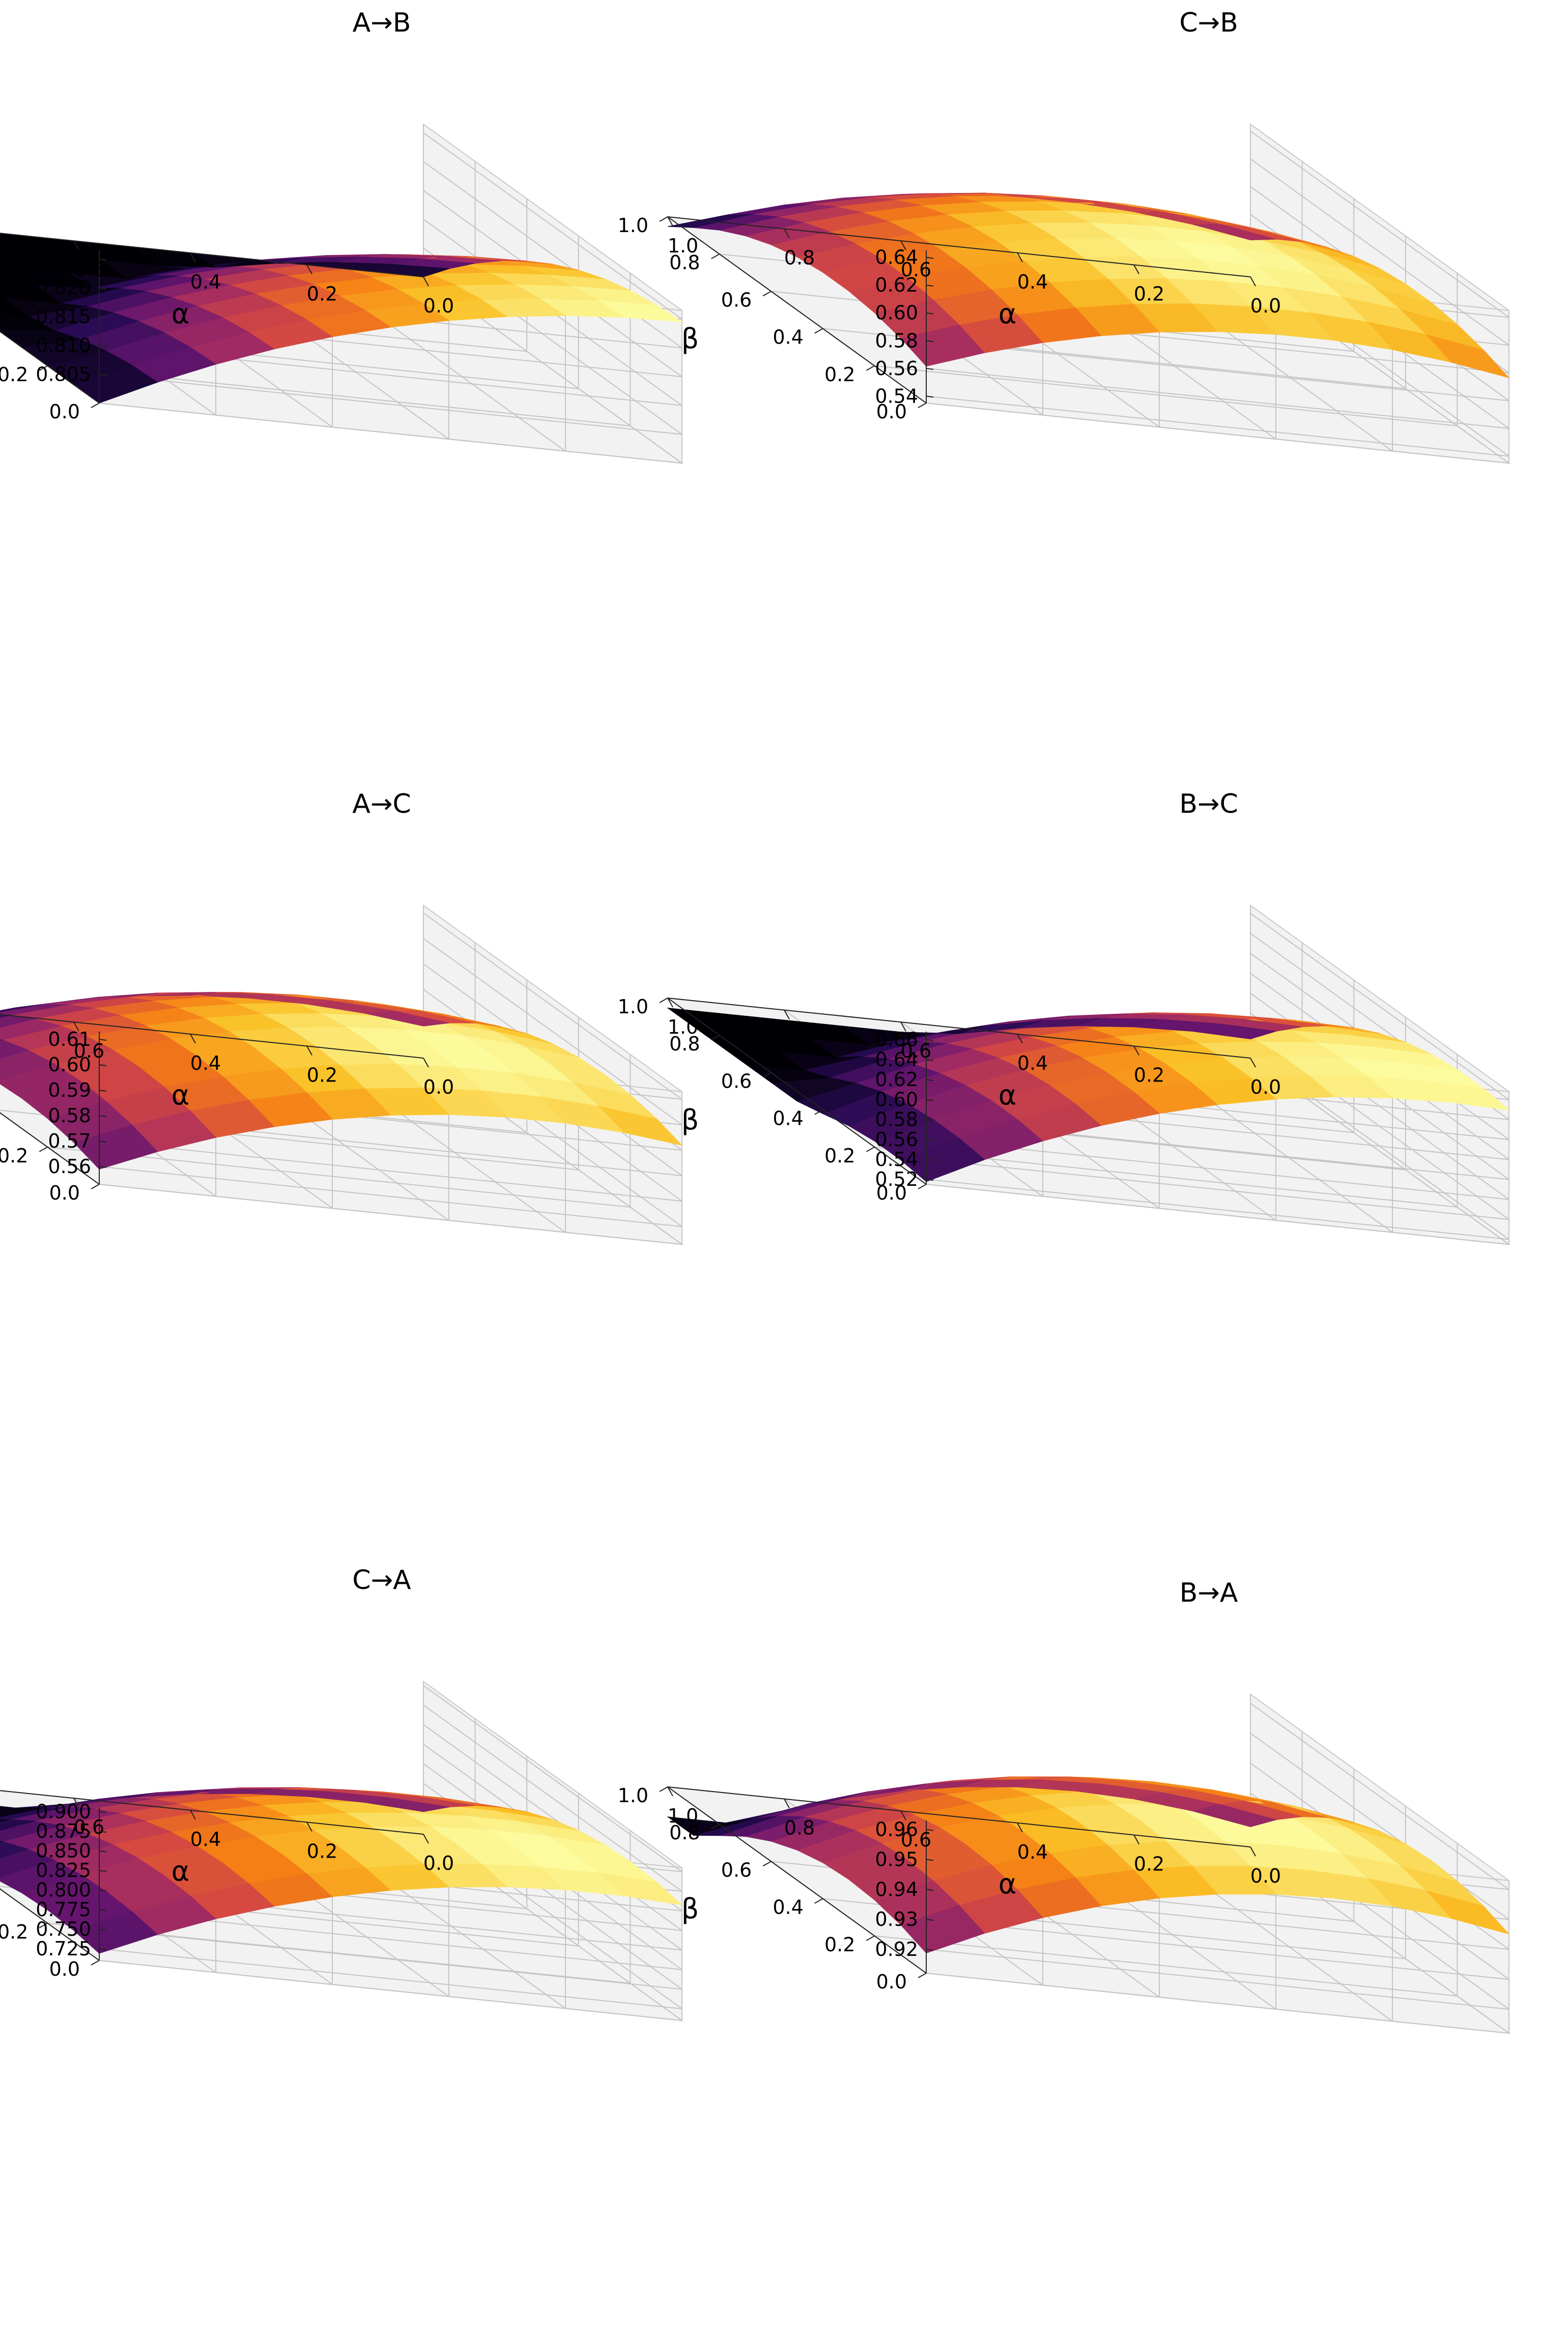  I want to click on panel-title: A→C, so click(381, 804).